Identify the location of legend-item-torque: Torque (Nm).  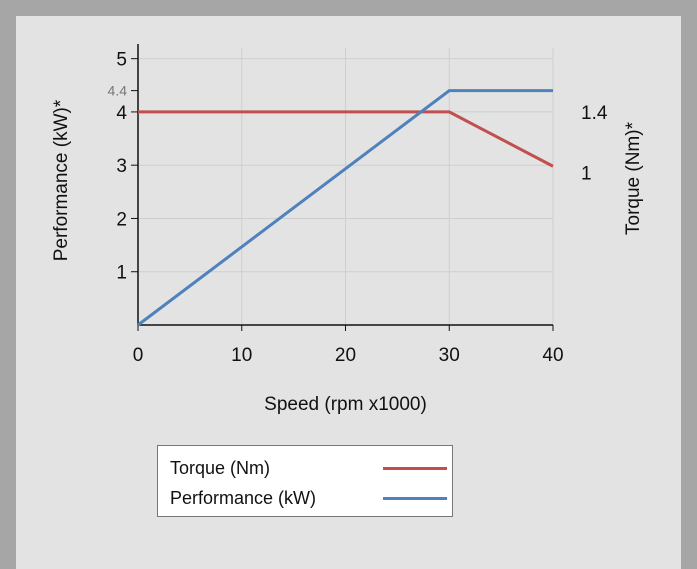
(220, 468).